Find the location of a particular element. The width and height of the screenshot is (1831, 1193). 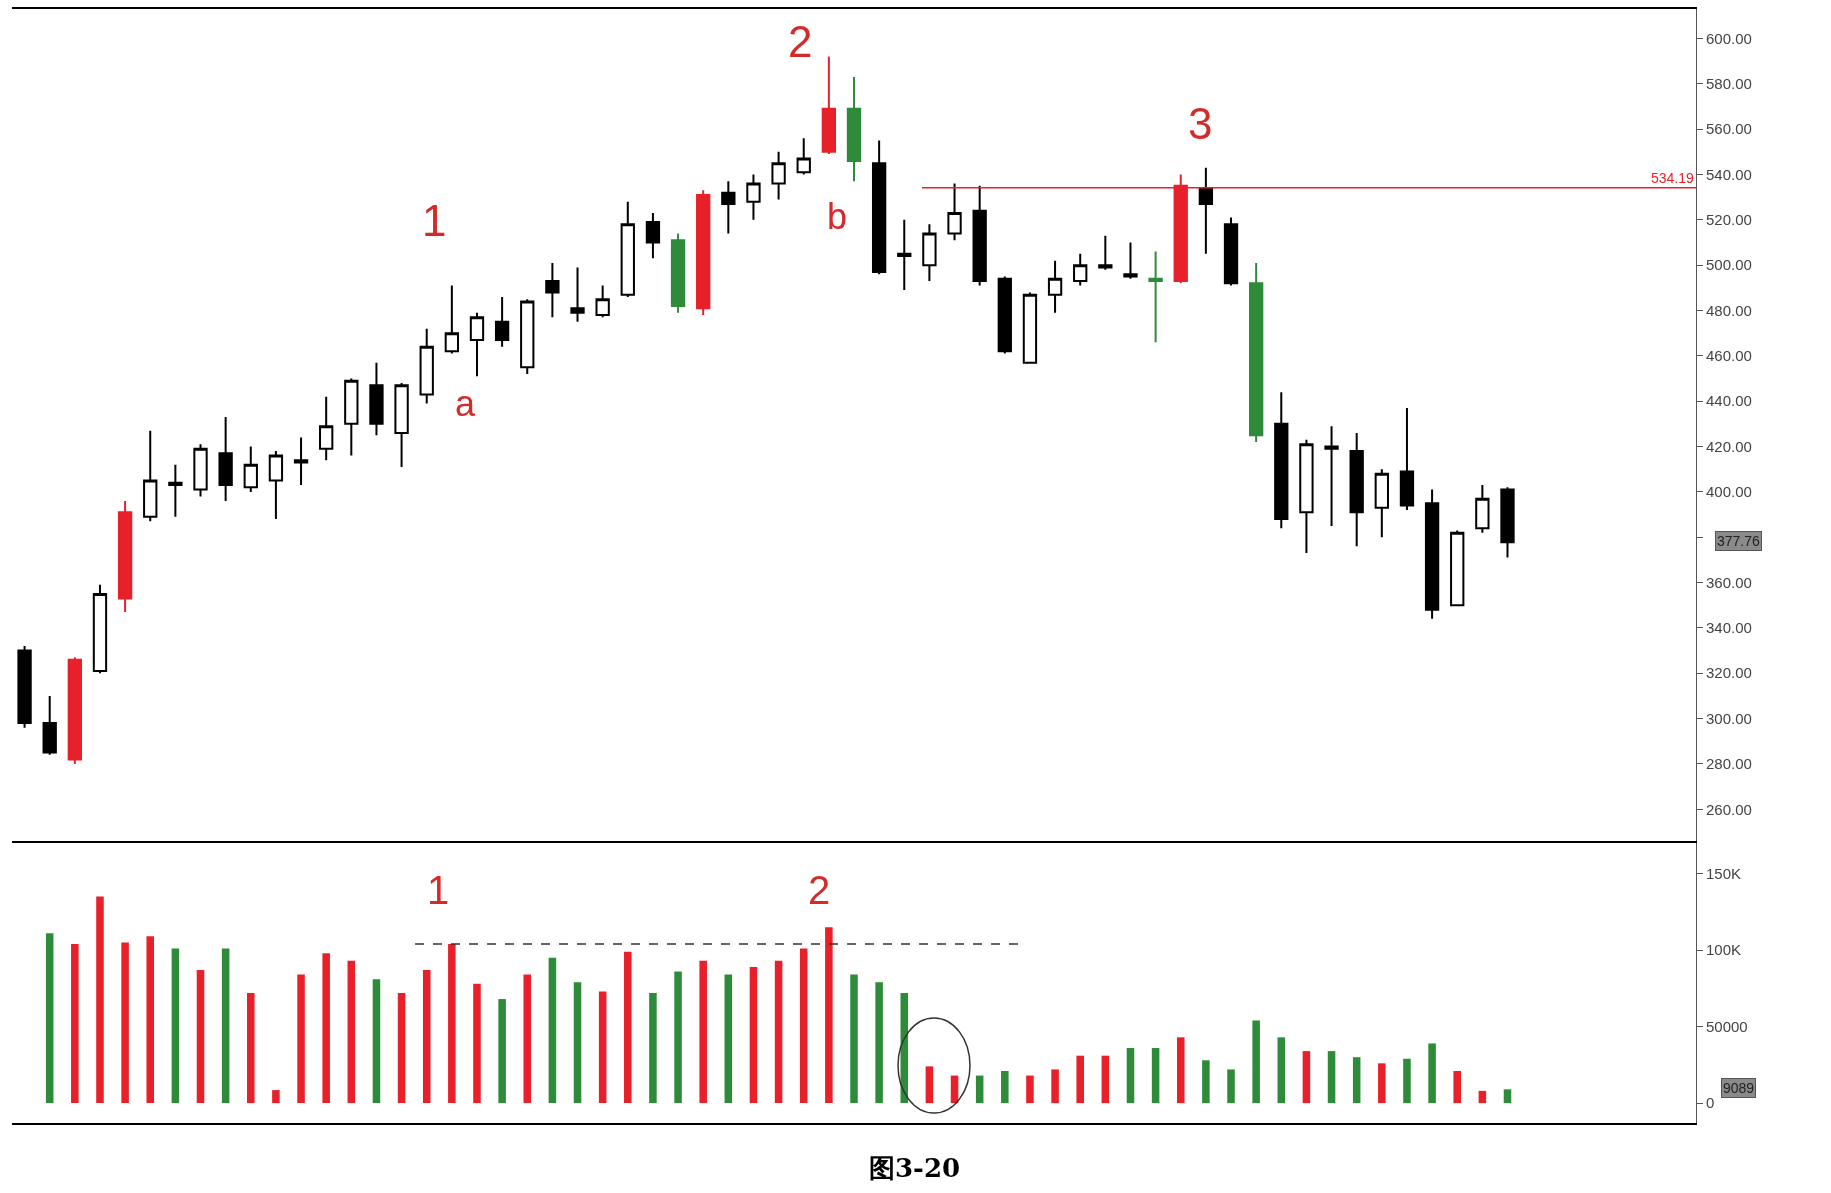

y-tick-label: 100K is located at coordinates (1724, 950).